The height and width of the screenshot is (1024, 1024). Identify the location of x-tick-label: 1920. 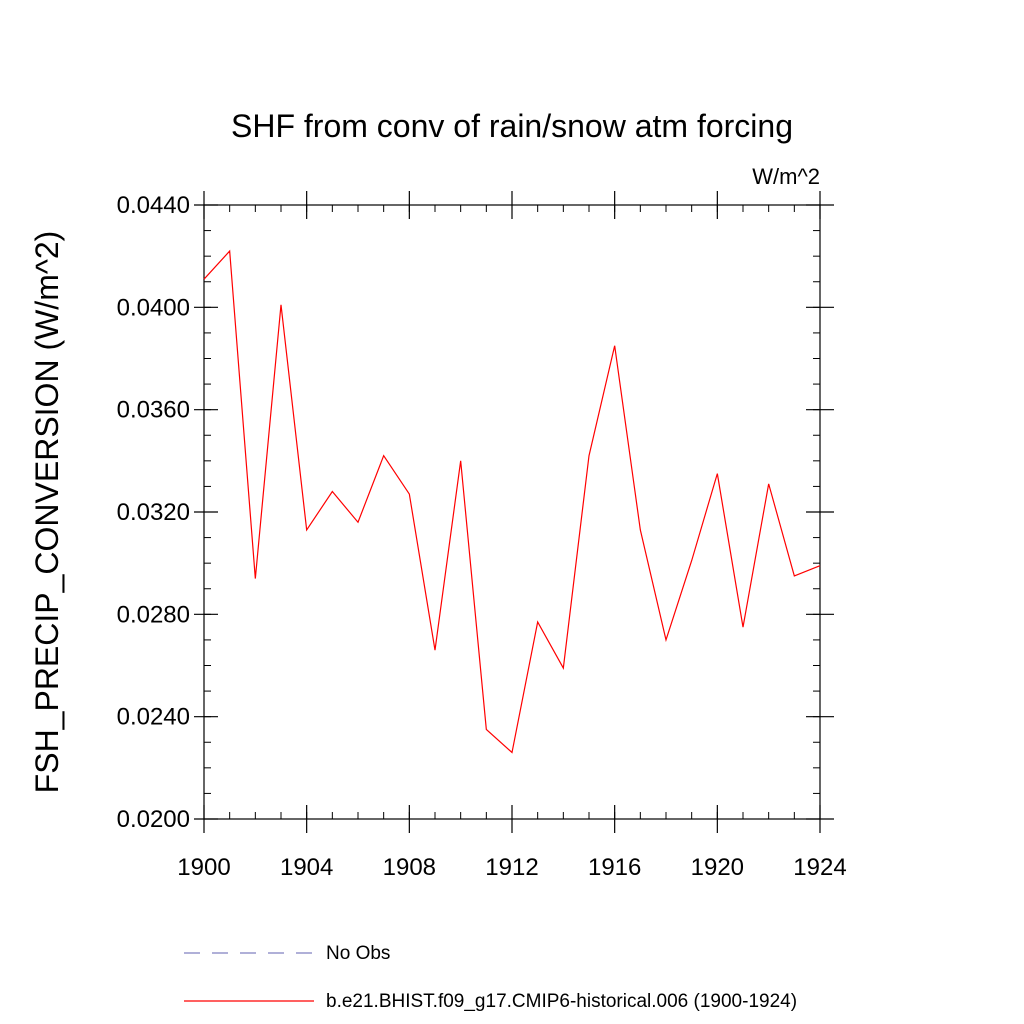
(717, 867).